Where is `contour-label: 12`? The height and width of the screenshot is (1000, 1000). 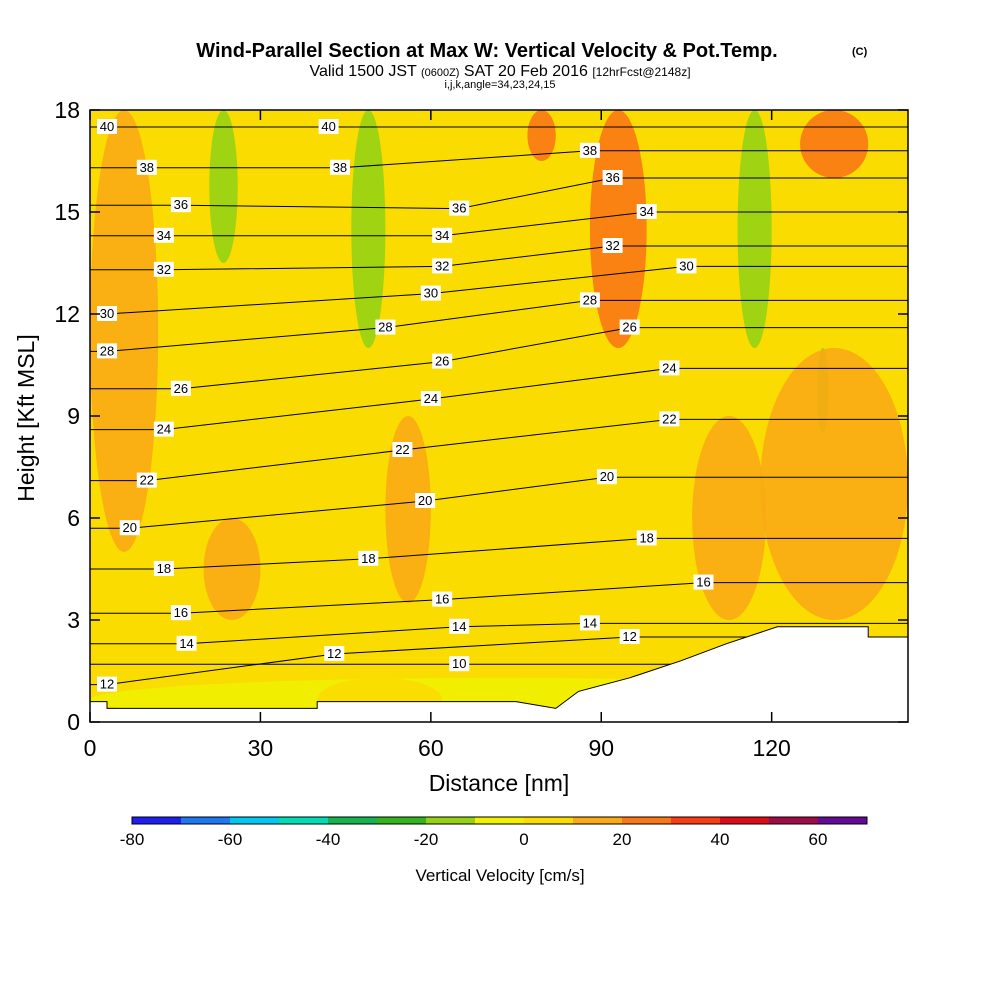
contour-label: 12 is located at coordinates (629, 636).